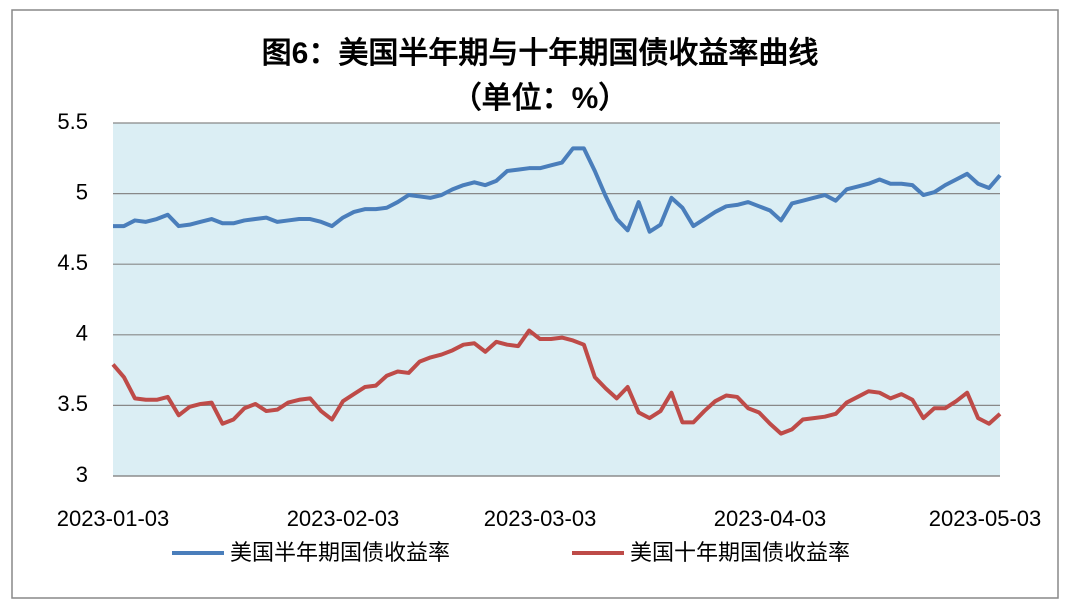 Image resolution: width=1070 pixels, height=615 pixels. I want to click on x-tick-label: 2023-04-03, so click(770, 518).